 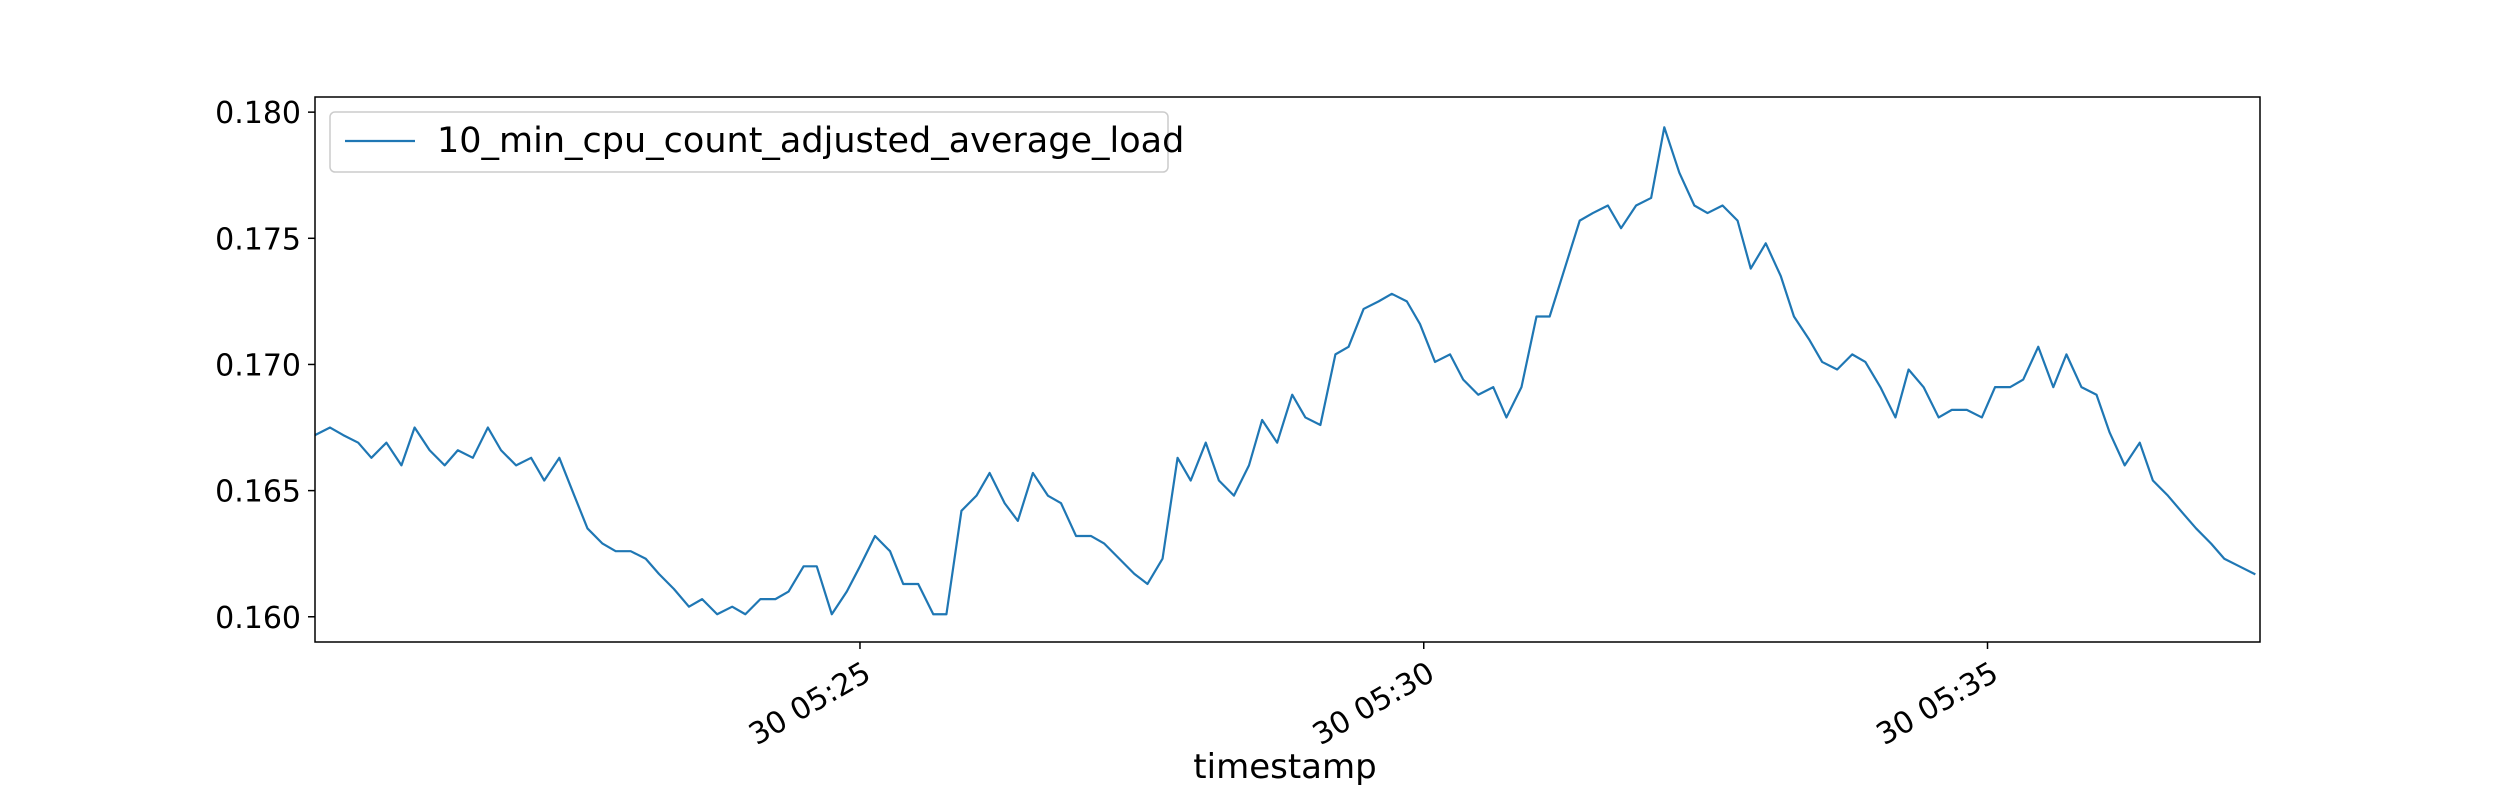 I want to click on y-tick-label: 0.180, so click(x=258, y=113).